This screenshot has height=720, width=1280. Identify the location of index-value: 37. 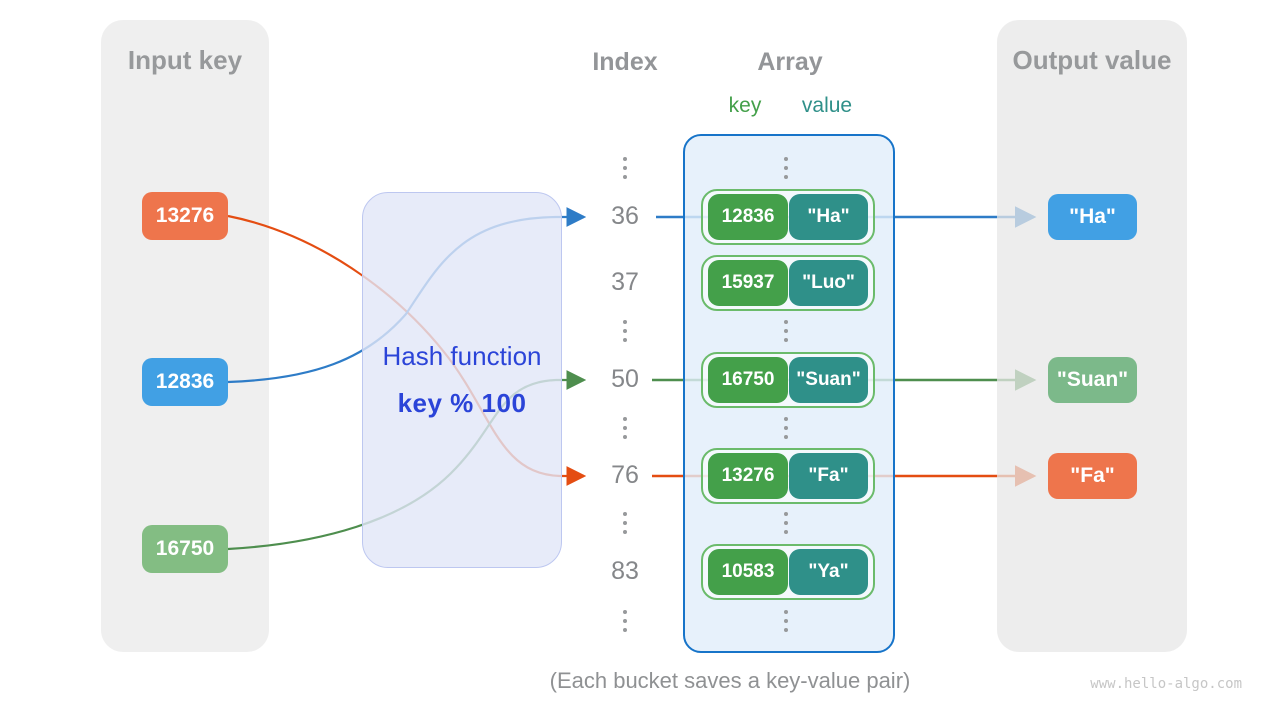
(625, 282).